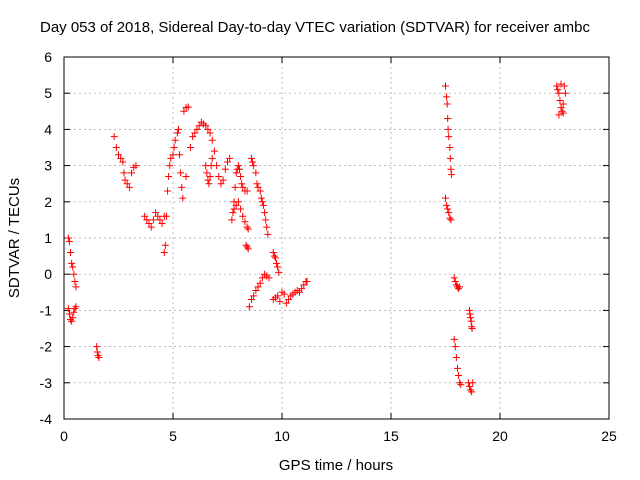 The image size is (640, 480). I want to click on y-tick-label: -2, so click(46, 347).